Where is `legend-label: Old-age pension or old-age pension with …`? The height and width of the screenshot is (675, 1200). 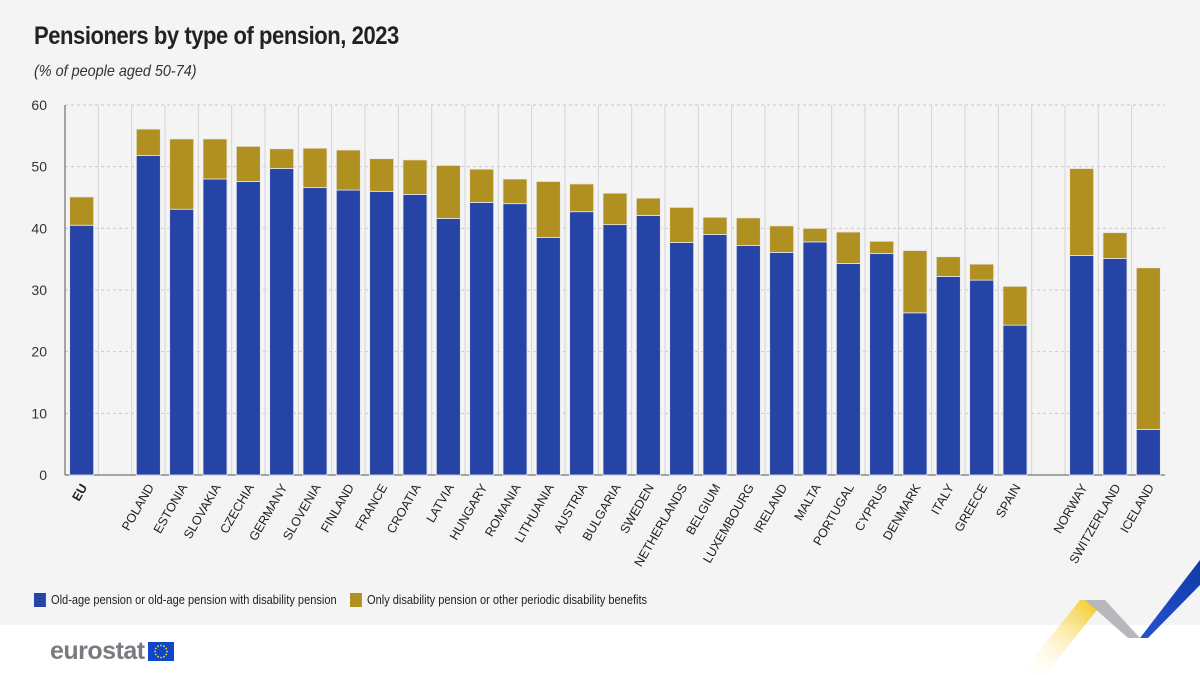 legend-label: Old-age pension or old-age pension with … is located at coordinates (194, 599).